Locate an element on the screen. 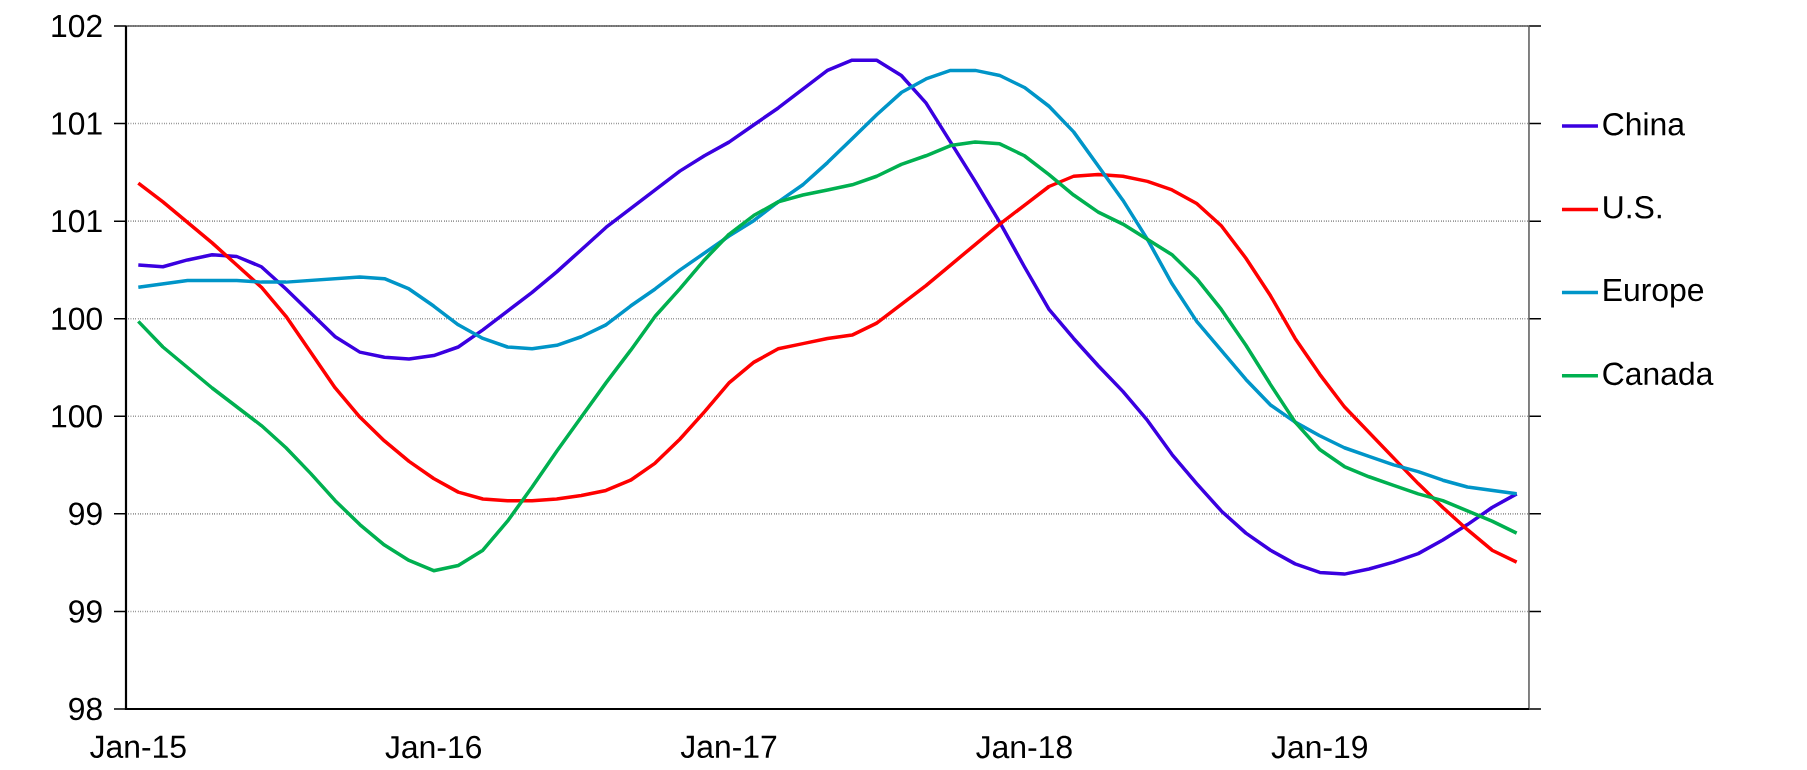 This screenshot has width=1807, height=770. y-tick-label: 102 is located at coordinates (77, 26).